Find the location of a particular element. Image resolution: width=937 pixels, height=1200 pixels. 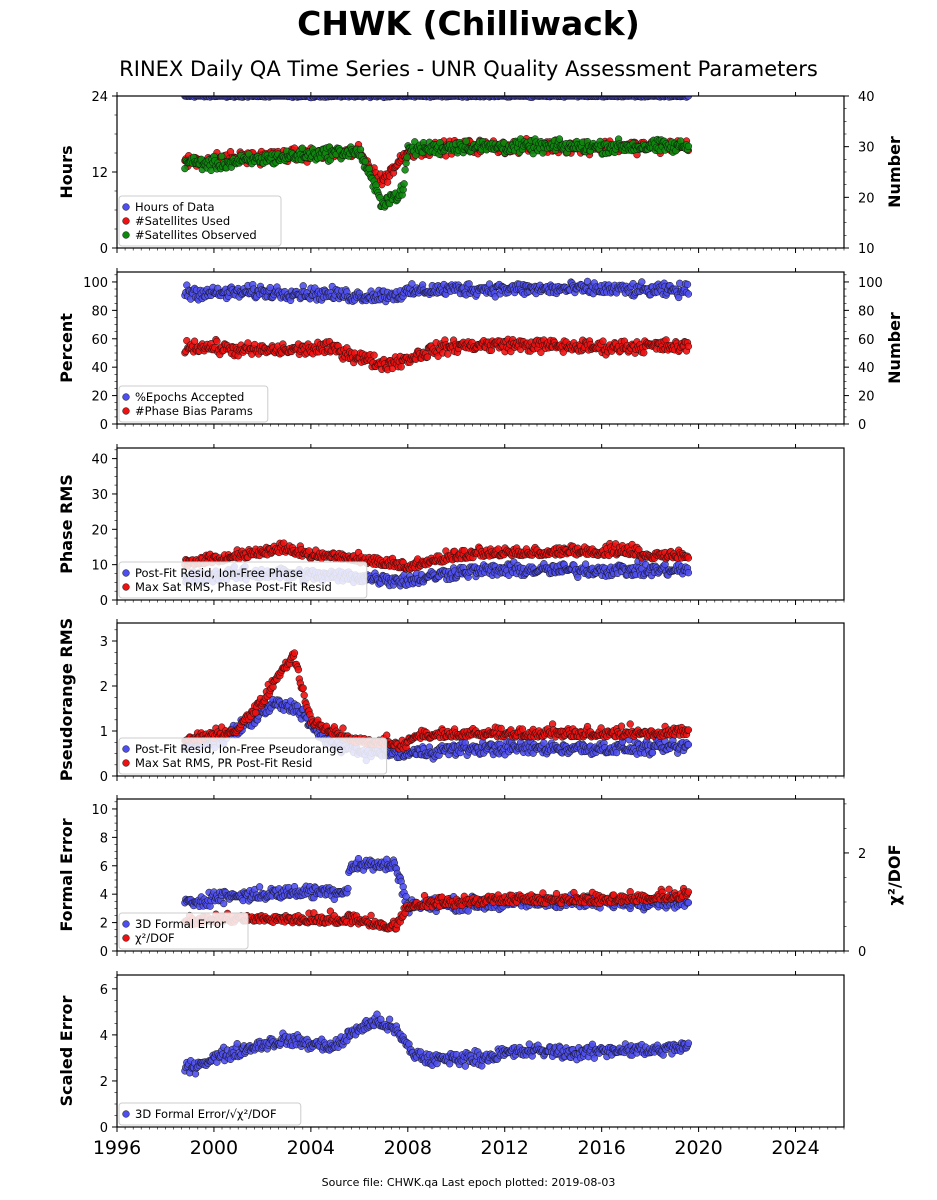

y-right-tick-label: 100 is located at coordinates (870, 283).